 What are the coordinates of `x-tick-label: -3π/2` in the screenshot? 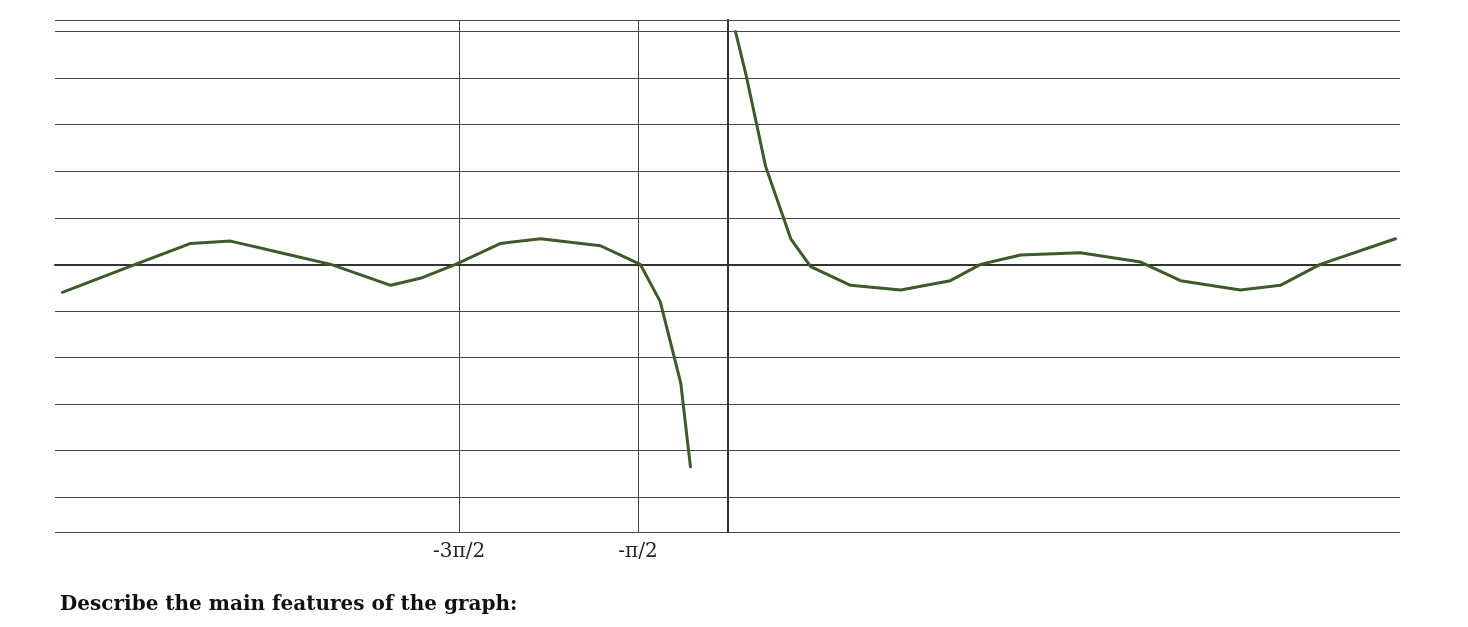 It's located at (459, 550).